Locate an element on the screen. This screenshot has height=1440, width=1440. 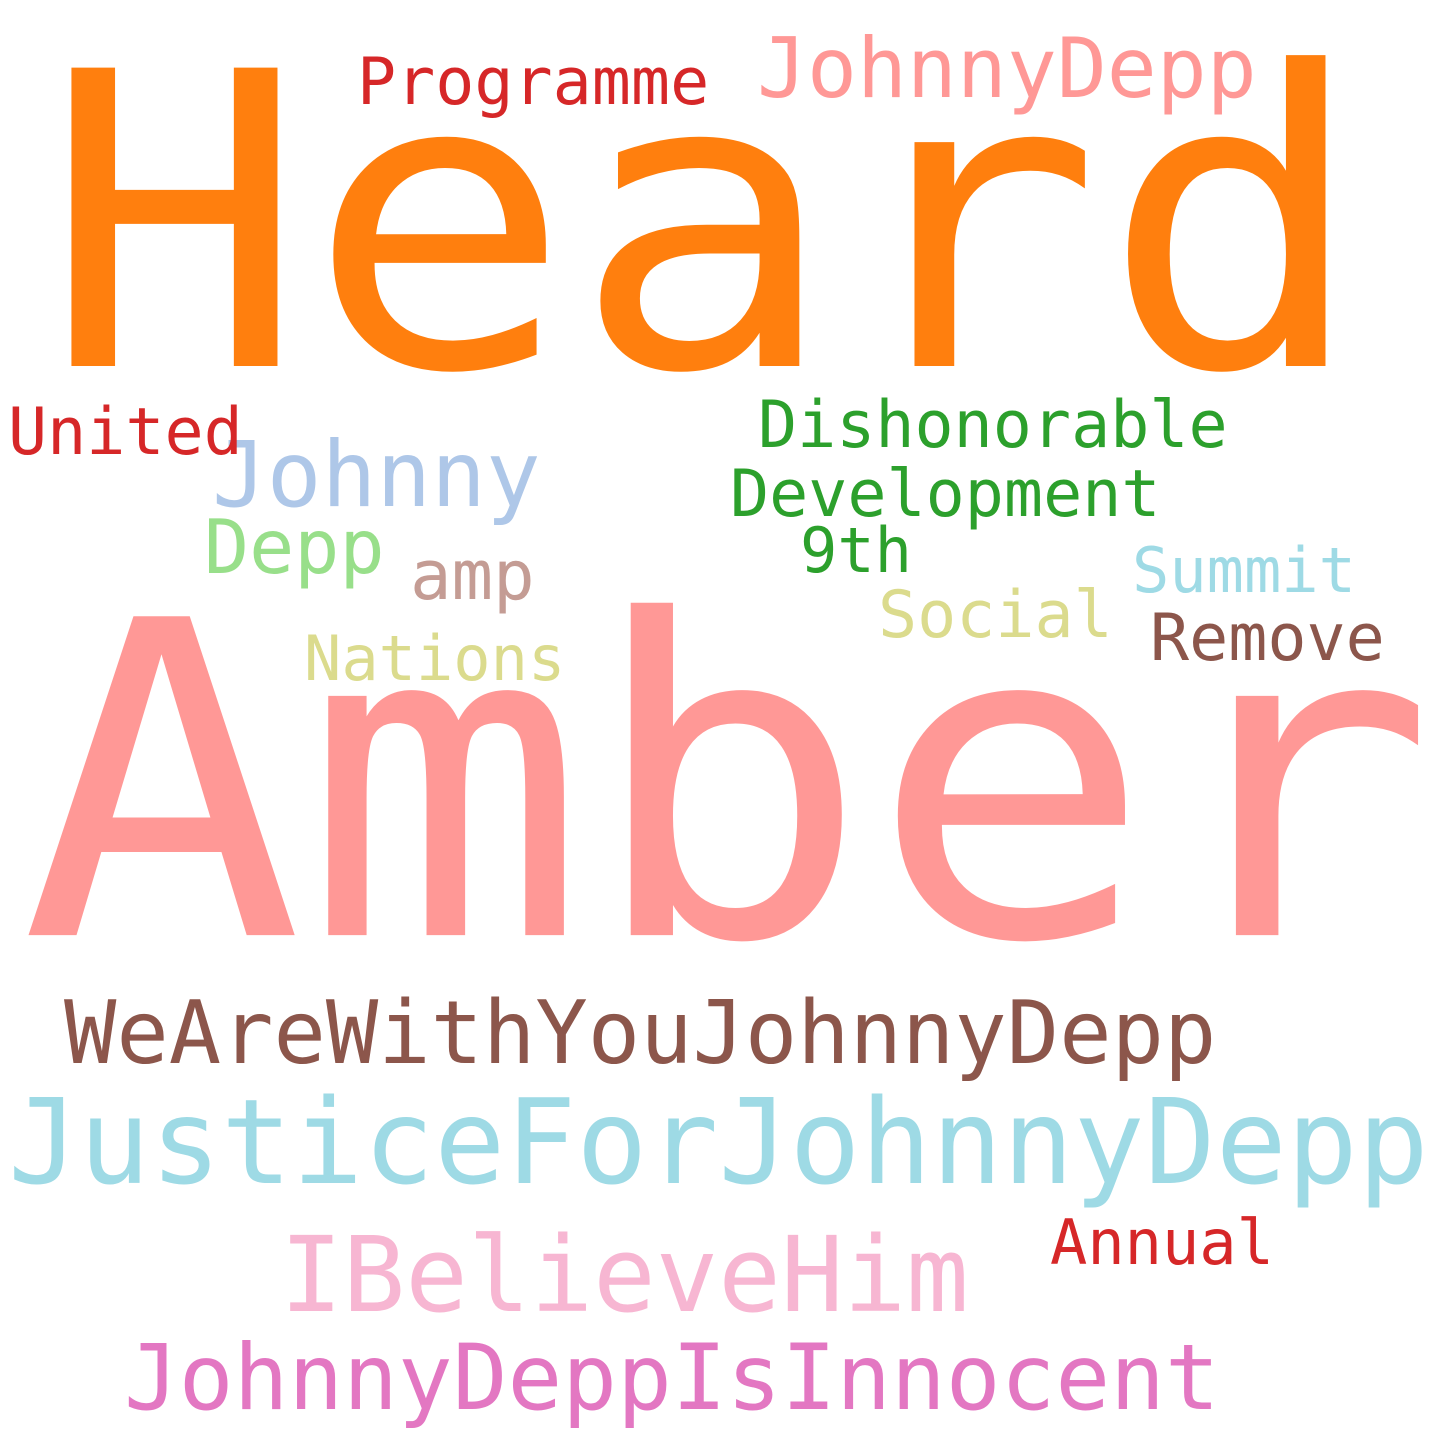
word-united: United is located at coordinates (125, 432).